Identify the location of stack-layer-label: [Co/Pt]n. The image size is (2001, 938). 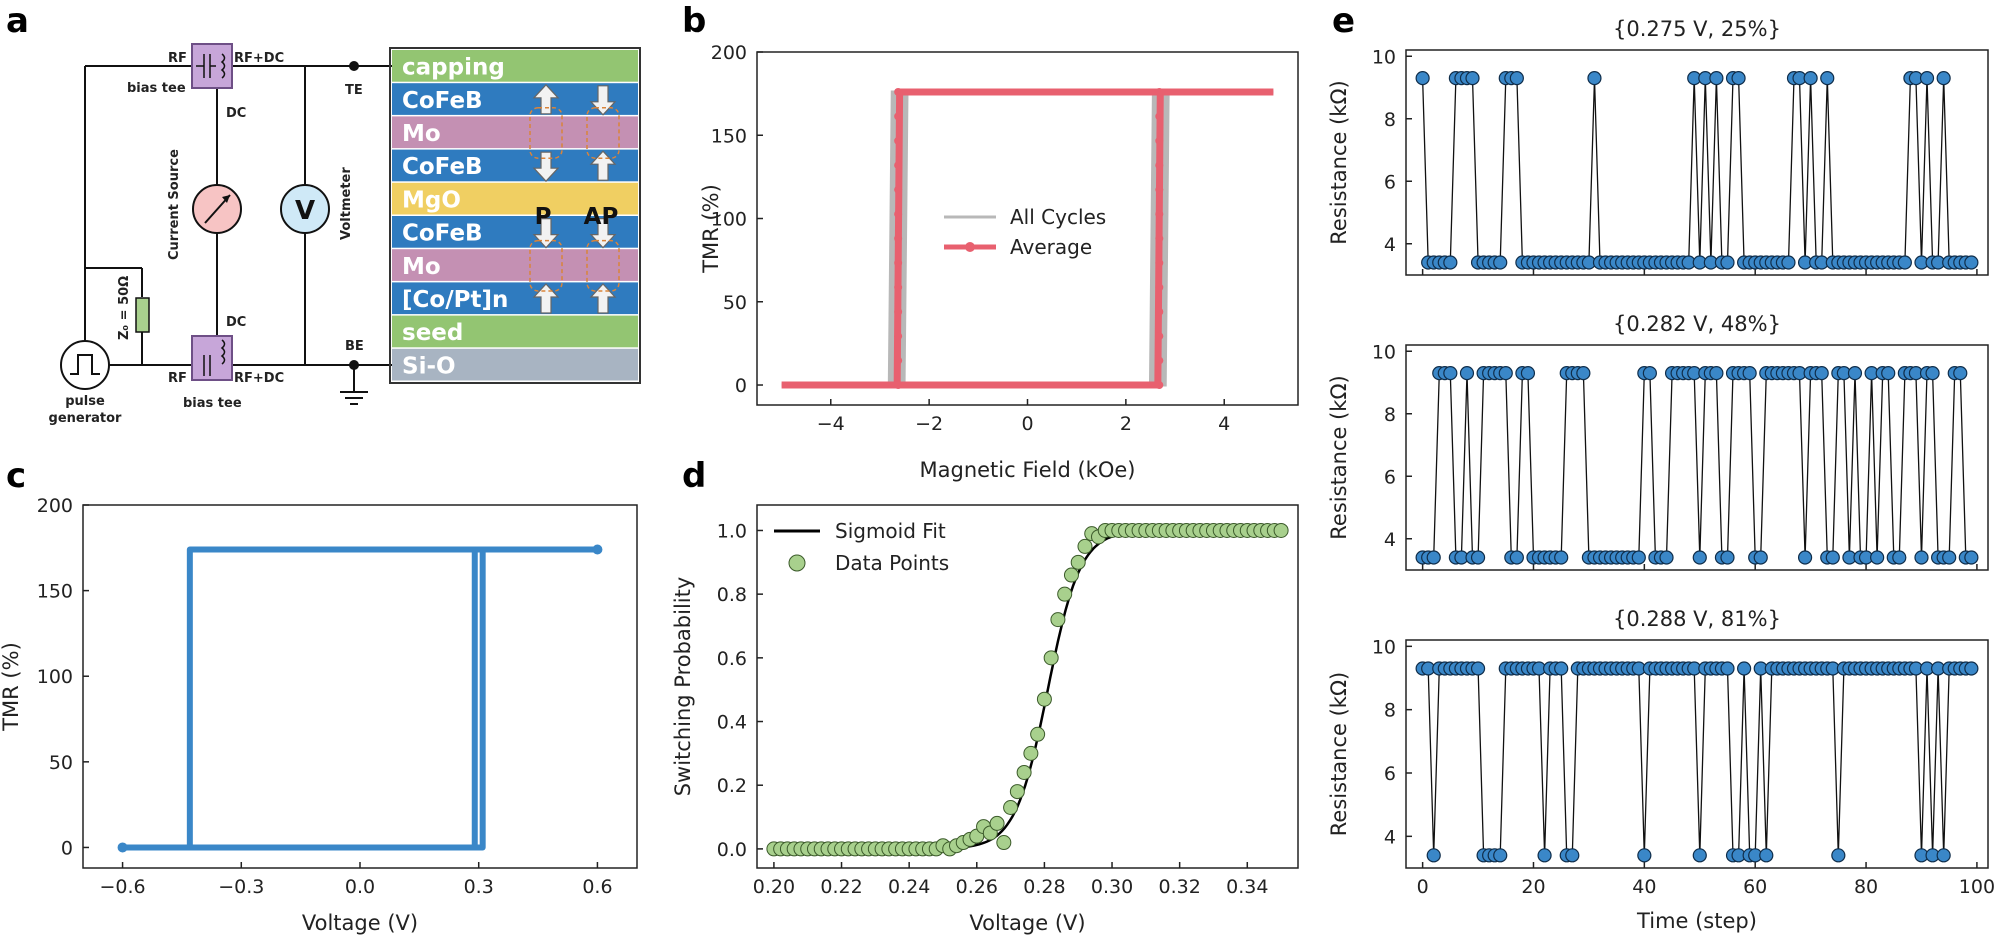
(455, 300).